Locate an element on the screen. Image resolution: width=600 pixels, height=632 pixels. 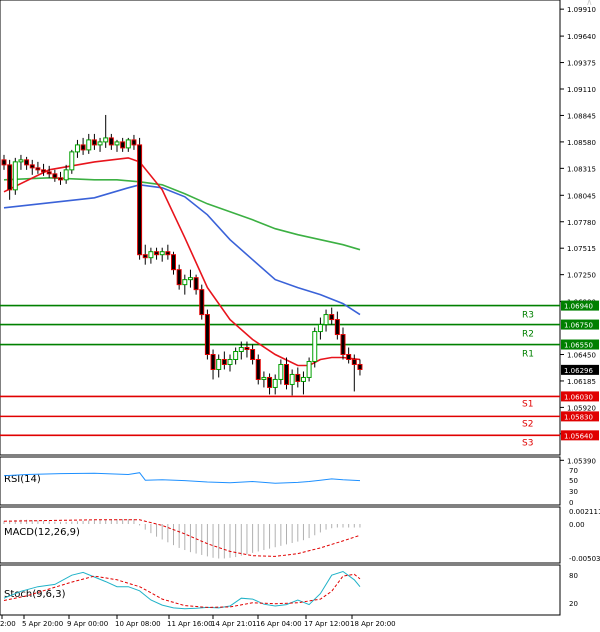
level-price-label-s3: 1.05640 is located at coordinates (578, 436).